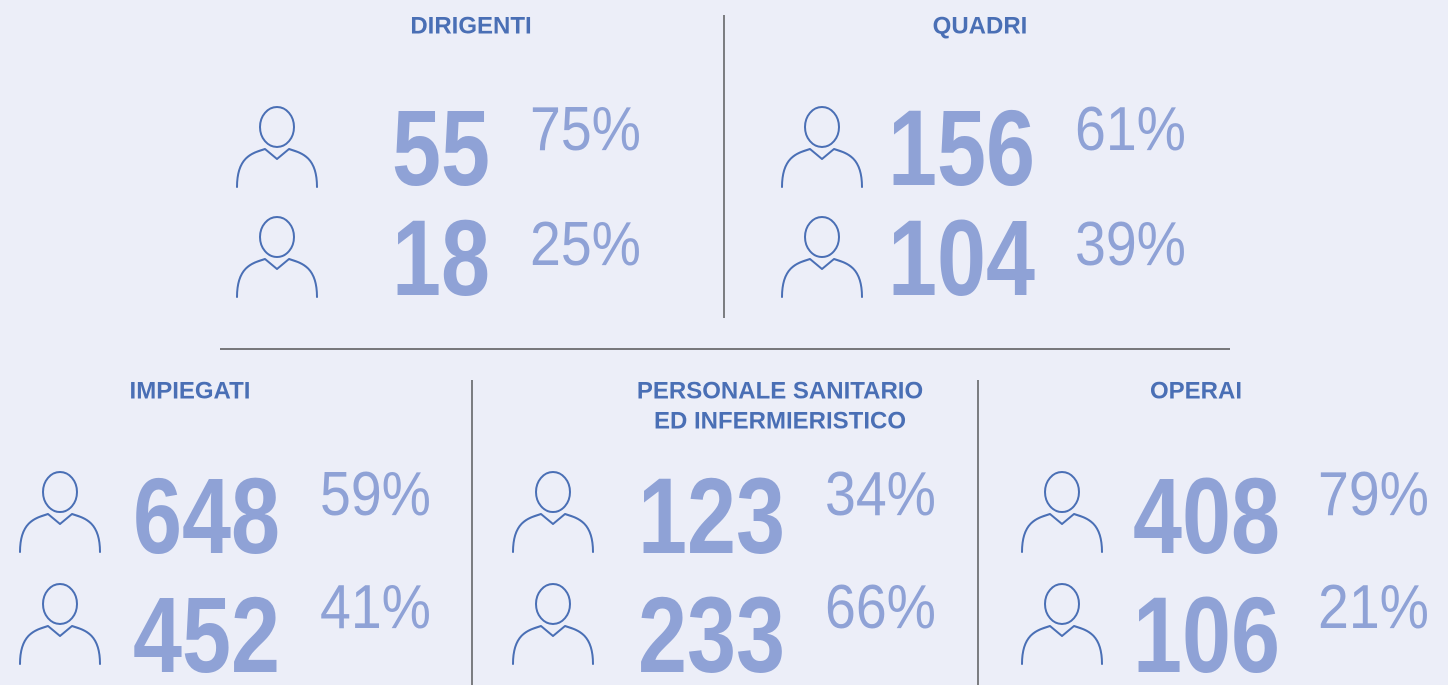 The image size is (1448, 685). Describe the element at coordinates (711, 629) in the screenshot. I see `count: 233` at that location.